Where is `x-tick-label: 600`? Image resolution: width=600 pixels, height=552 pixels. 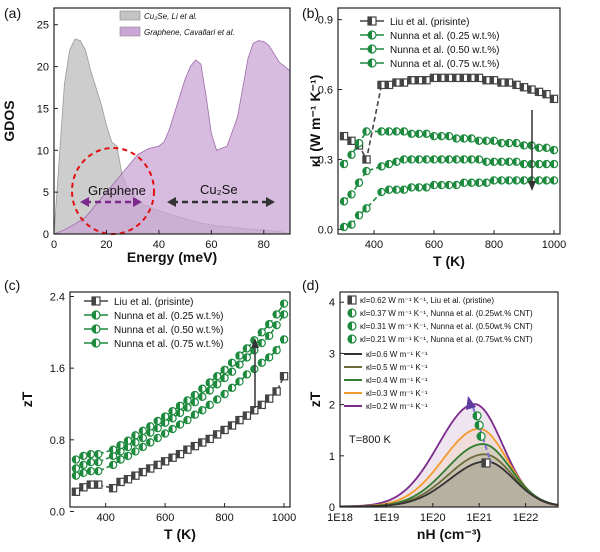 x-tick-label: 600 is located at coordinates (165, 518).